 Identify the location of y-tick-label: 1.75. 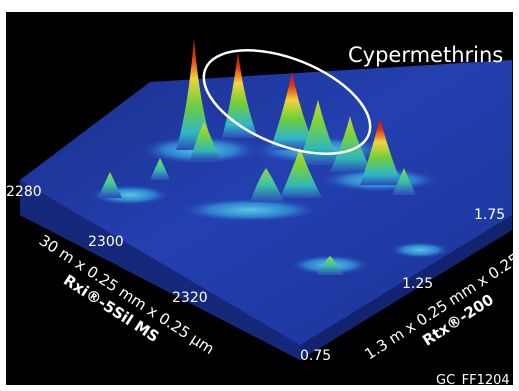
(489, 215).